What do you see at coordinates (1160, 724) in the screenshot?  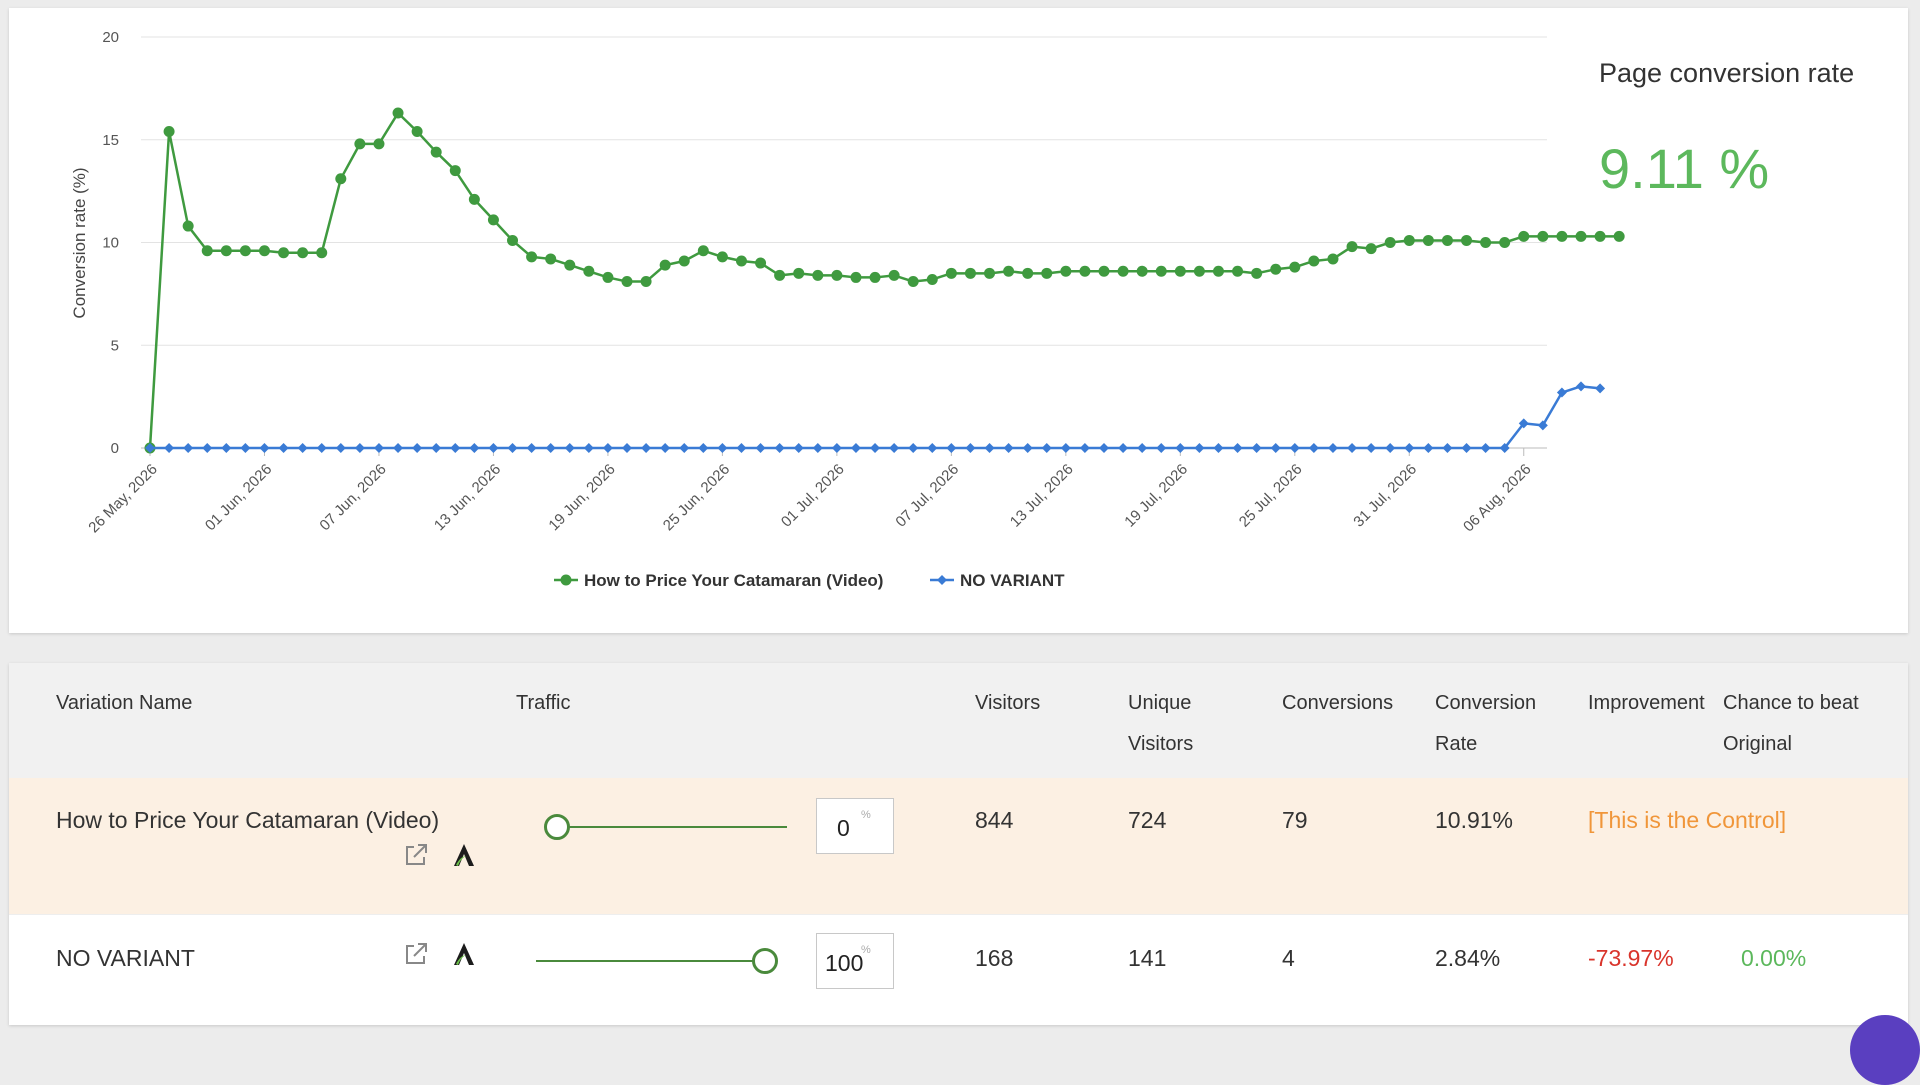 I see `header-unique-visitors: Unique Visitors` at bounding box center [1160, 724].